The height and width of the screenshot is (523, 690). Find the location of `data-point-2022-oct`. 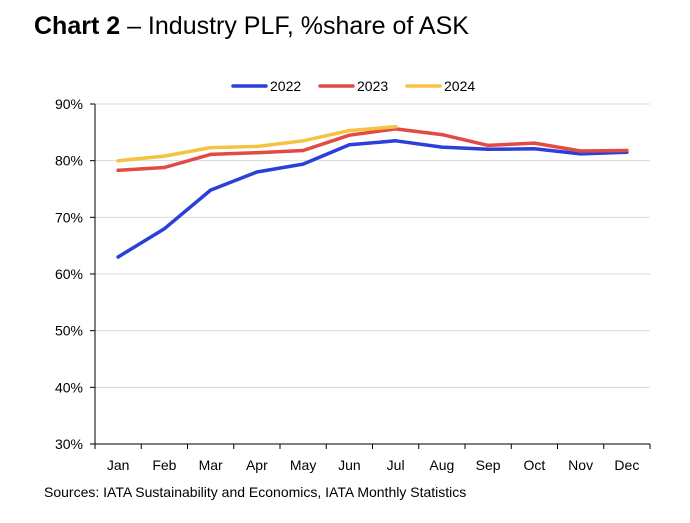

data-point-2022-oct is located at coordinates (534, 149).